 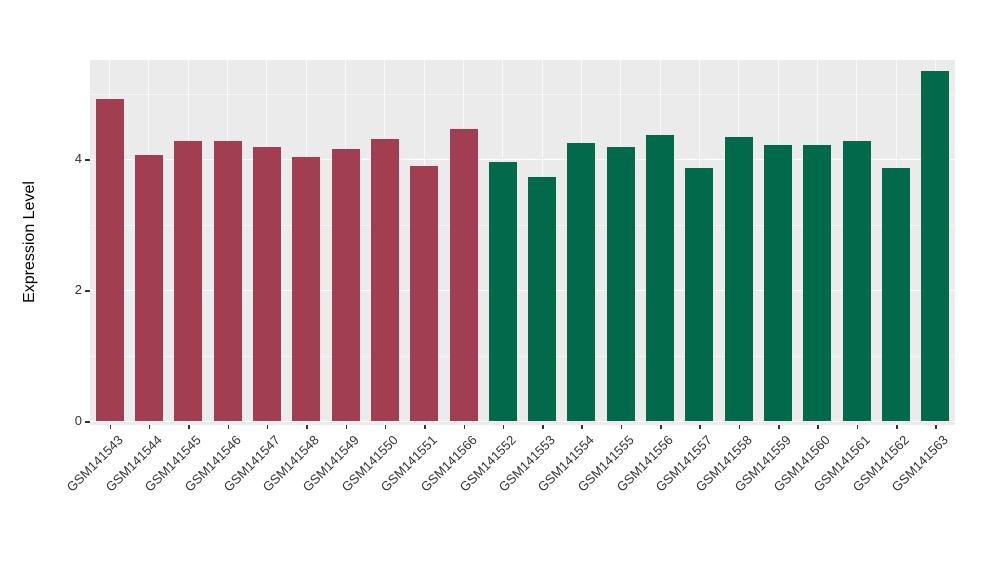 I want to click on bar-GSM141556, so click(x=660, y=278).